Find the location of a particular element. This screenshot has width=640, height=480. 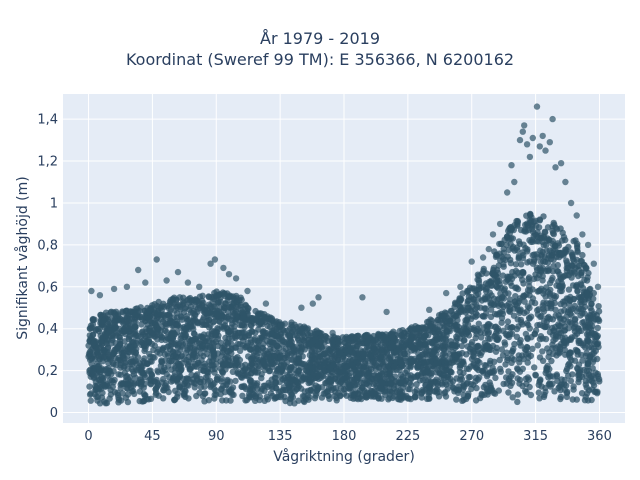

y-tick-label: 1,4 is located at coordinates (47, 120).